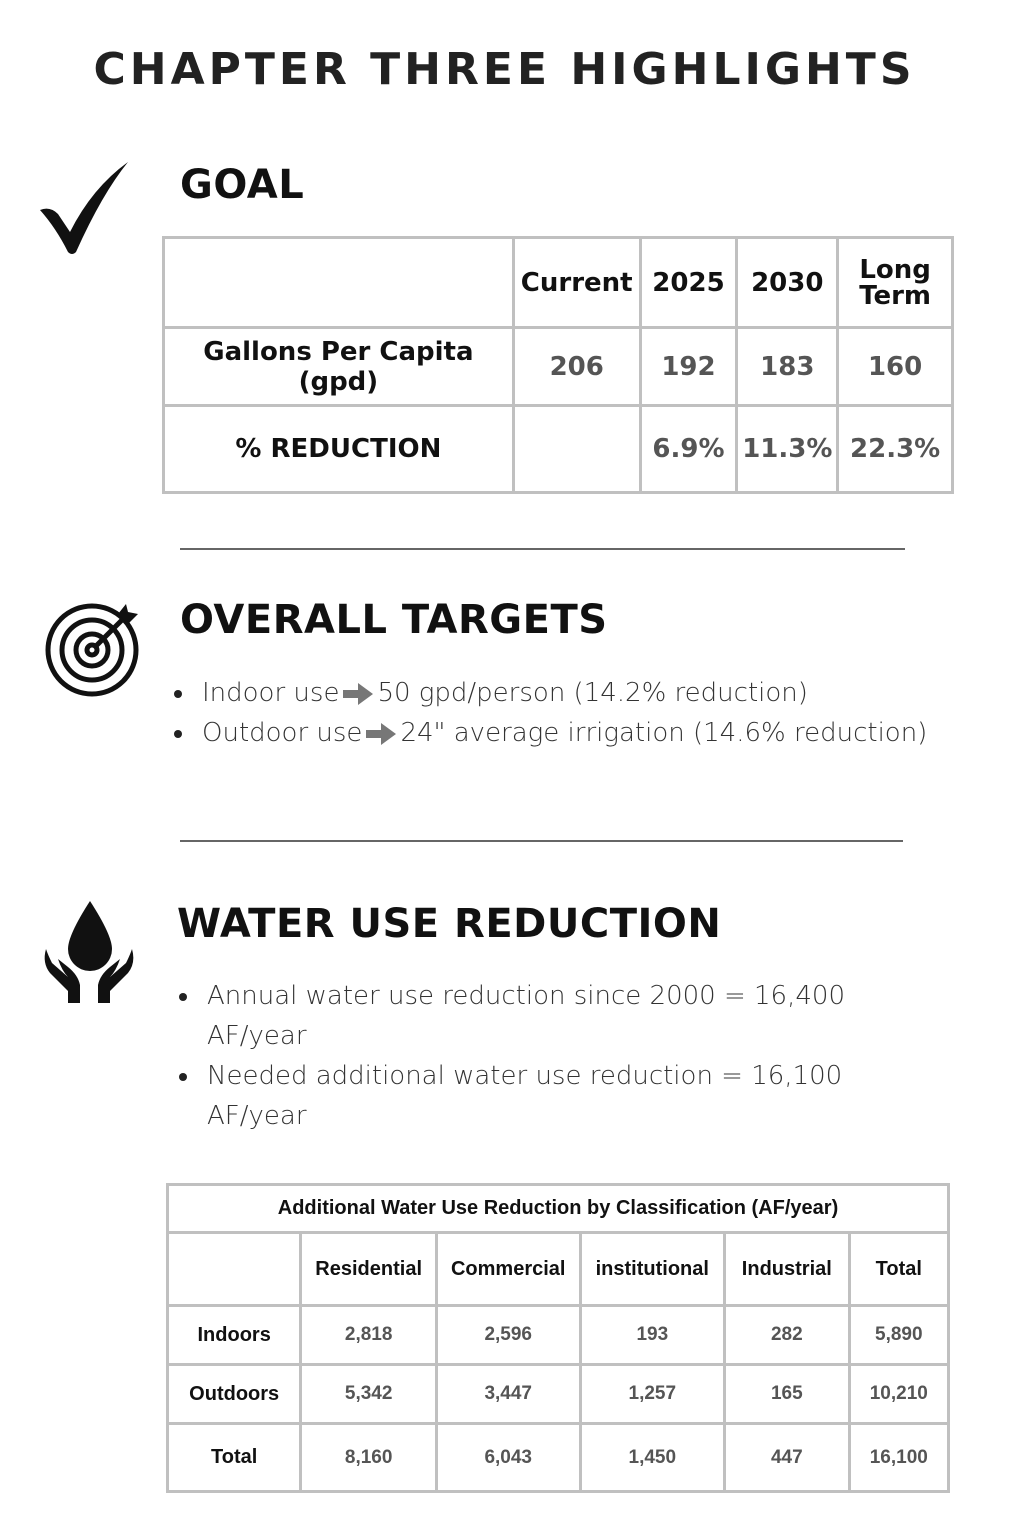 This screenshot has width=1009, height=1536. I want to click on table-row: Outdoors 5,342 3,447 1,257 165 10,210, so click(558, 1394).